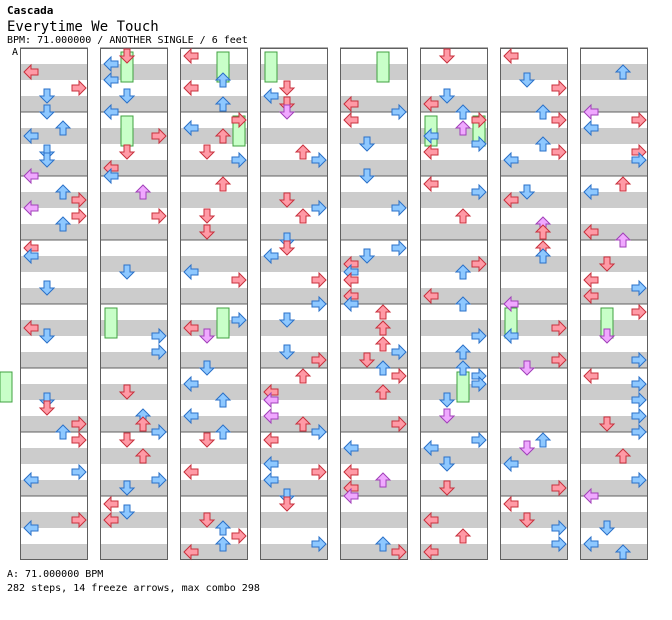  I want to click on chart-column, so click(374, 303).